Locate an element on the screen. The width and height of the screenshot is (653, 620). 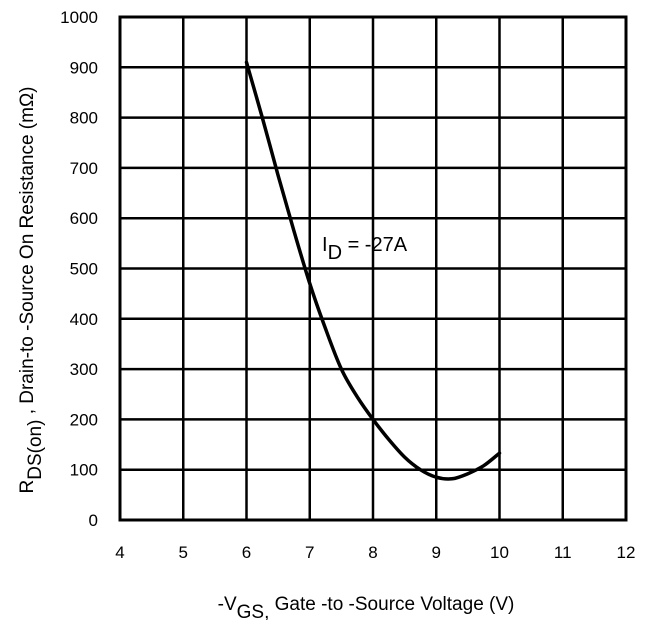
y-tick-label-600: 600 is located at coordinates (84, 218).